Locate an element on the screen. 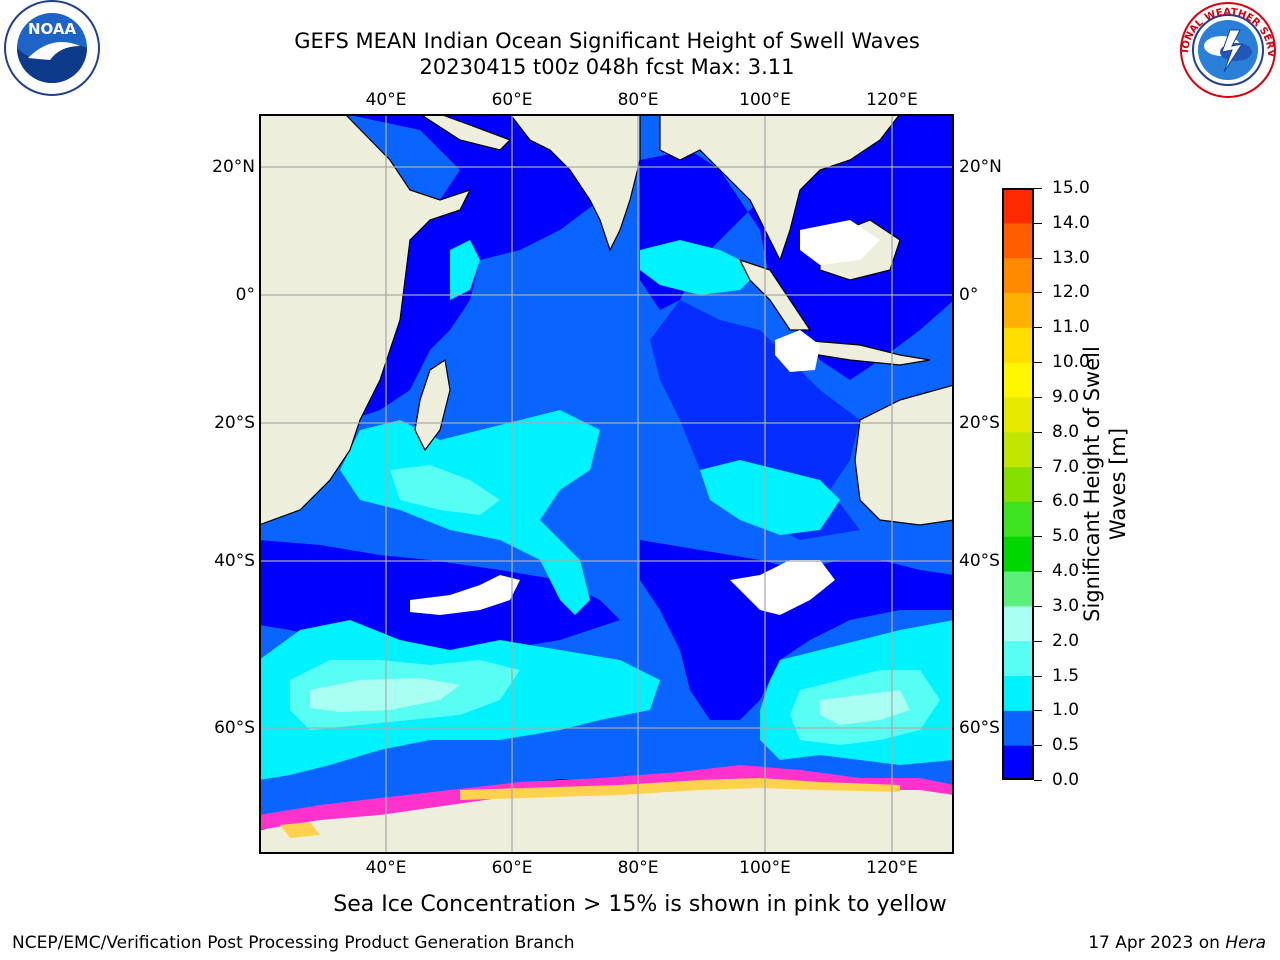 The height and width of the screenshot is (960, 1280). footer-host: Hera is located at coordinates (1245, 943).